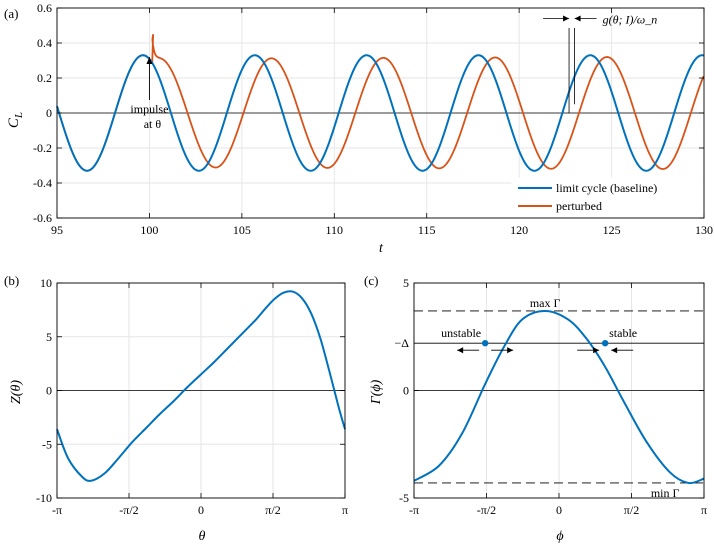 The width and height of the screenshot is (714, 546). Describe the element at coordinates (49, 391) in the screenshot. I see `b-y-tick-label-2: 0` at that location.